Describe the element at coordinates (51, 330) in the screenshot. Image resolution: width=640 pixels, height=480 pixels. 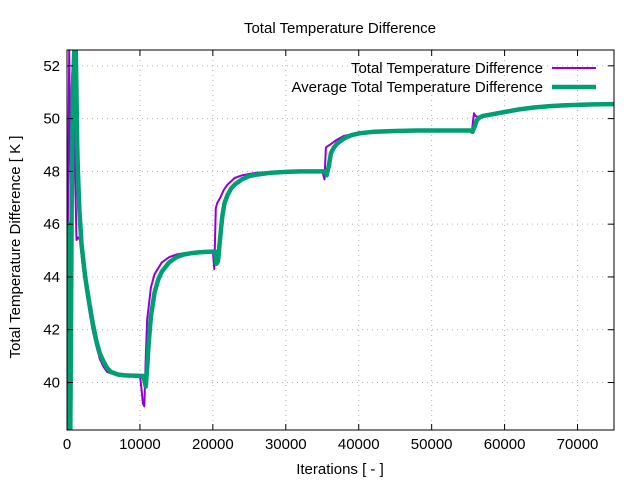
I see `y-tick-label: 42` at that location.